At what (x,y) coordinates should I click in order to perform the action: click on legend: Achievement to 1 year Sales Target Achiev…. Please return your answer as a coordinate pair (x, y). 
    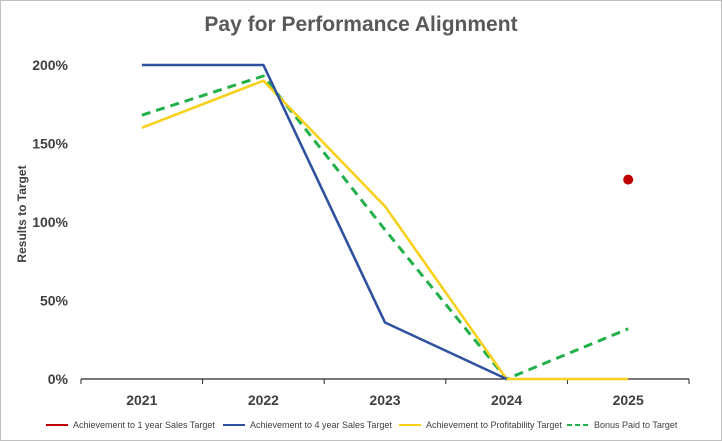
    Looking at the image, I should click on (362, 425).